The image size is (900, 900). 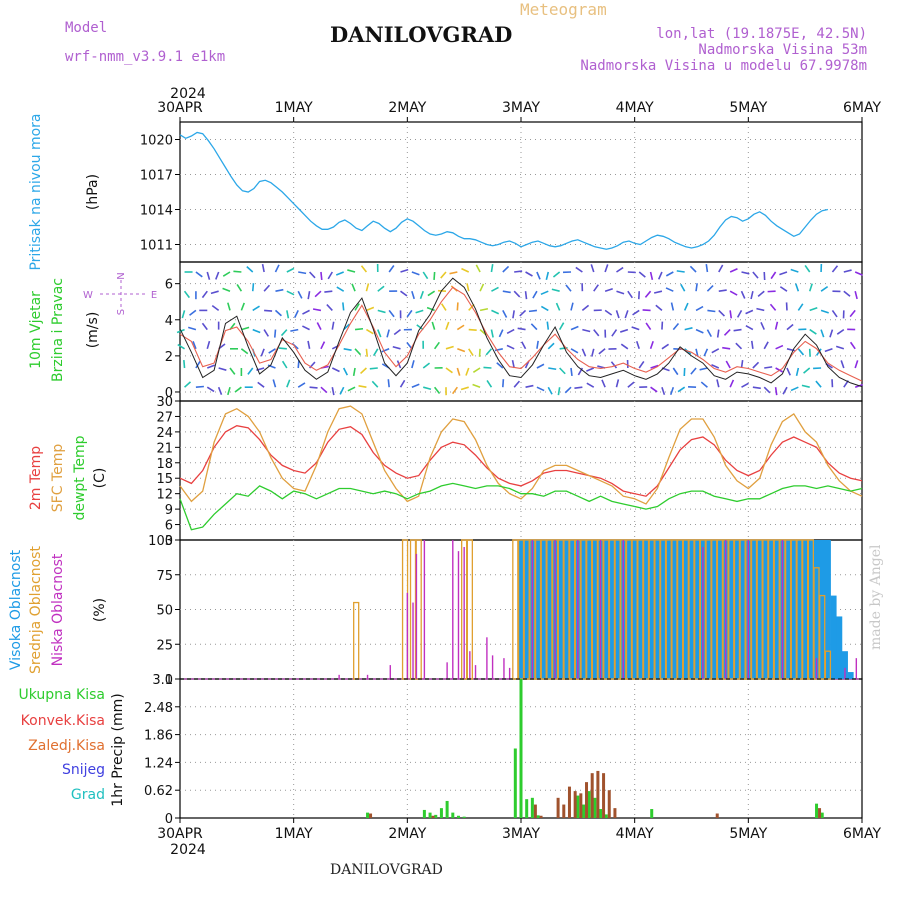 I want to click on wind-ylabel-2: Brzina i Pravac, so click(x=58, y=330).